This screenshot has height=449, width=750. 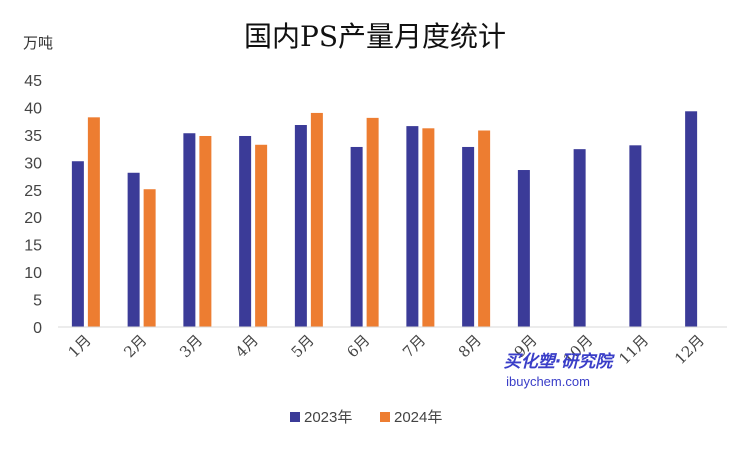 What do you see at coordinates (559, 362) in the screenshot?
I see `watermark-text-cn: 买化塑·研究院` at bounding box center [559, 362].